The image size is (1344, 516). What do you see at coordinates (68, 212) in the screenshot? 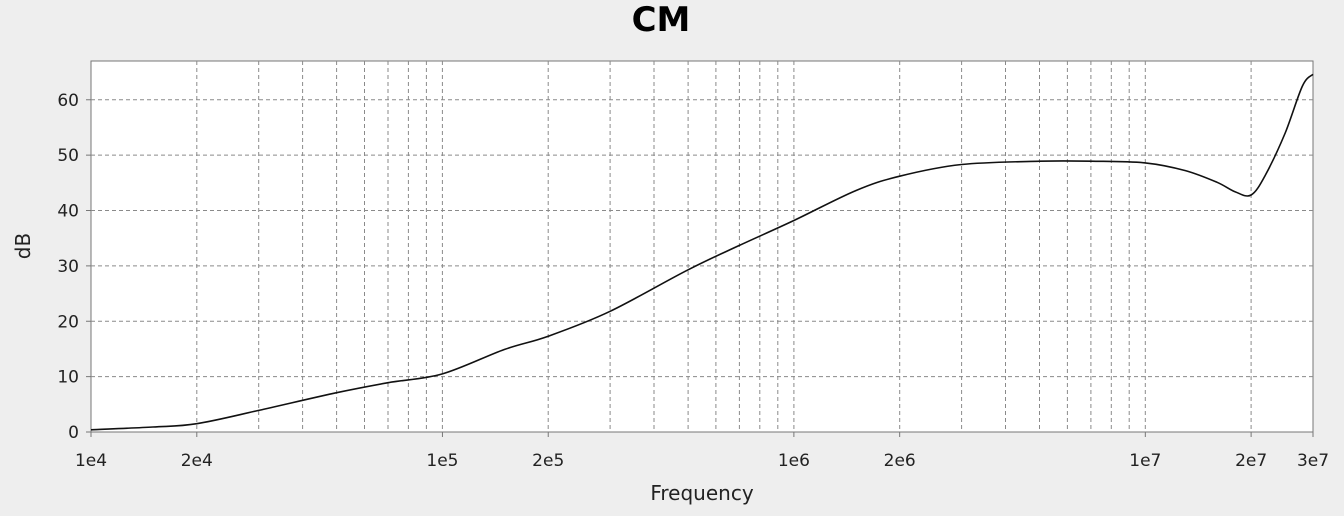
I see `y-tick-label: 40` at bounding box center [68, 212].